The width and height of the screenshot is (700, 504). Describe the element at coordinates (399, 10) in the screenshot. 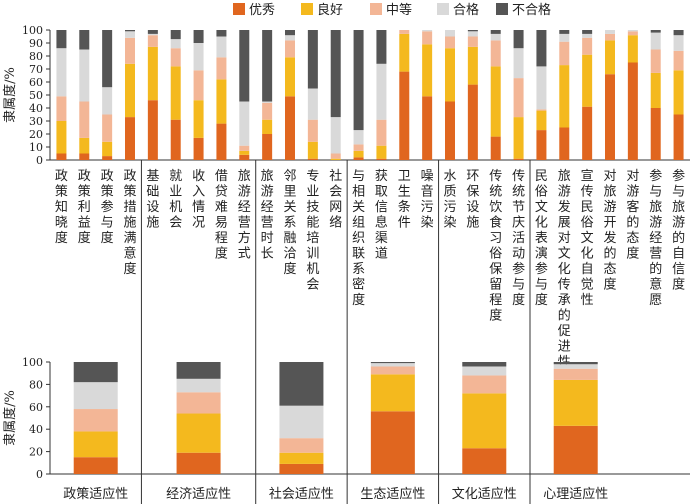

I see `legend-label: 中等` at that location.